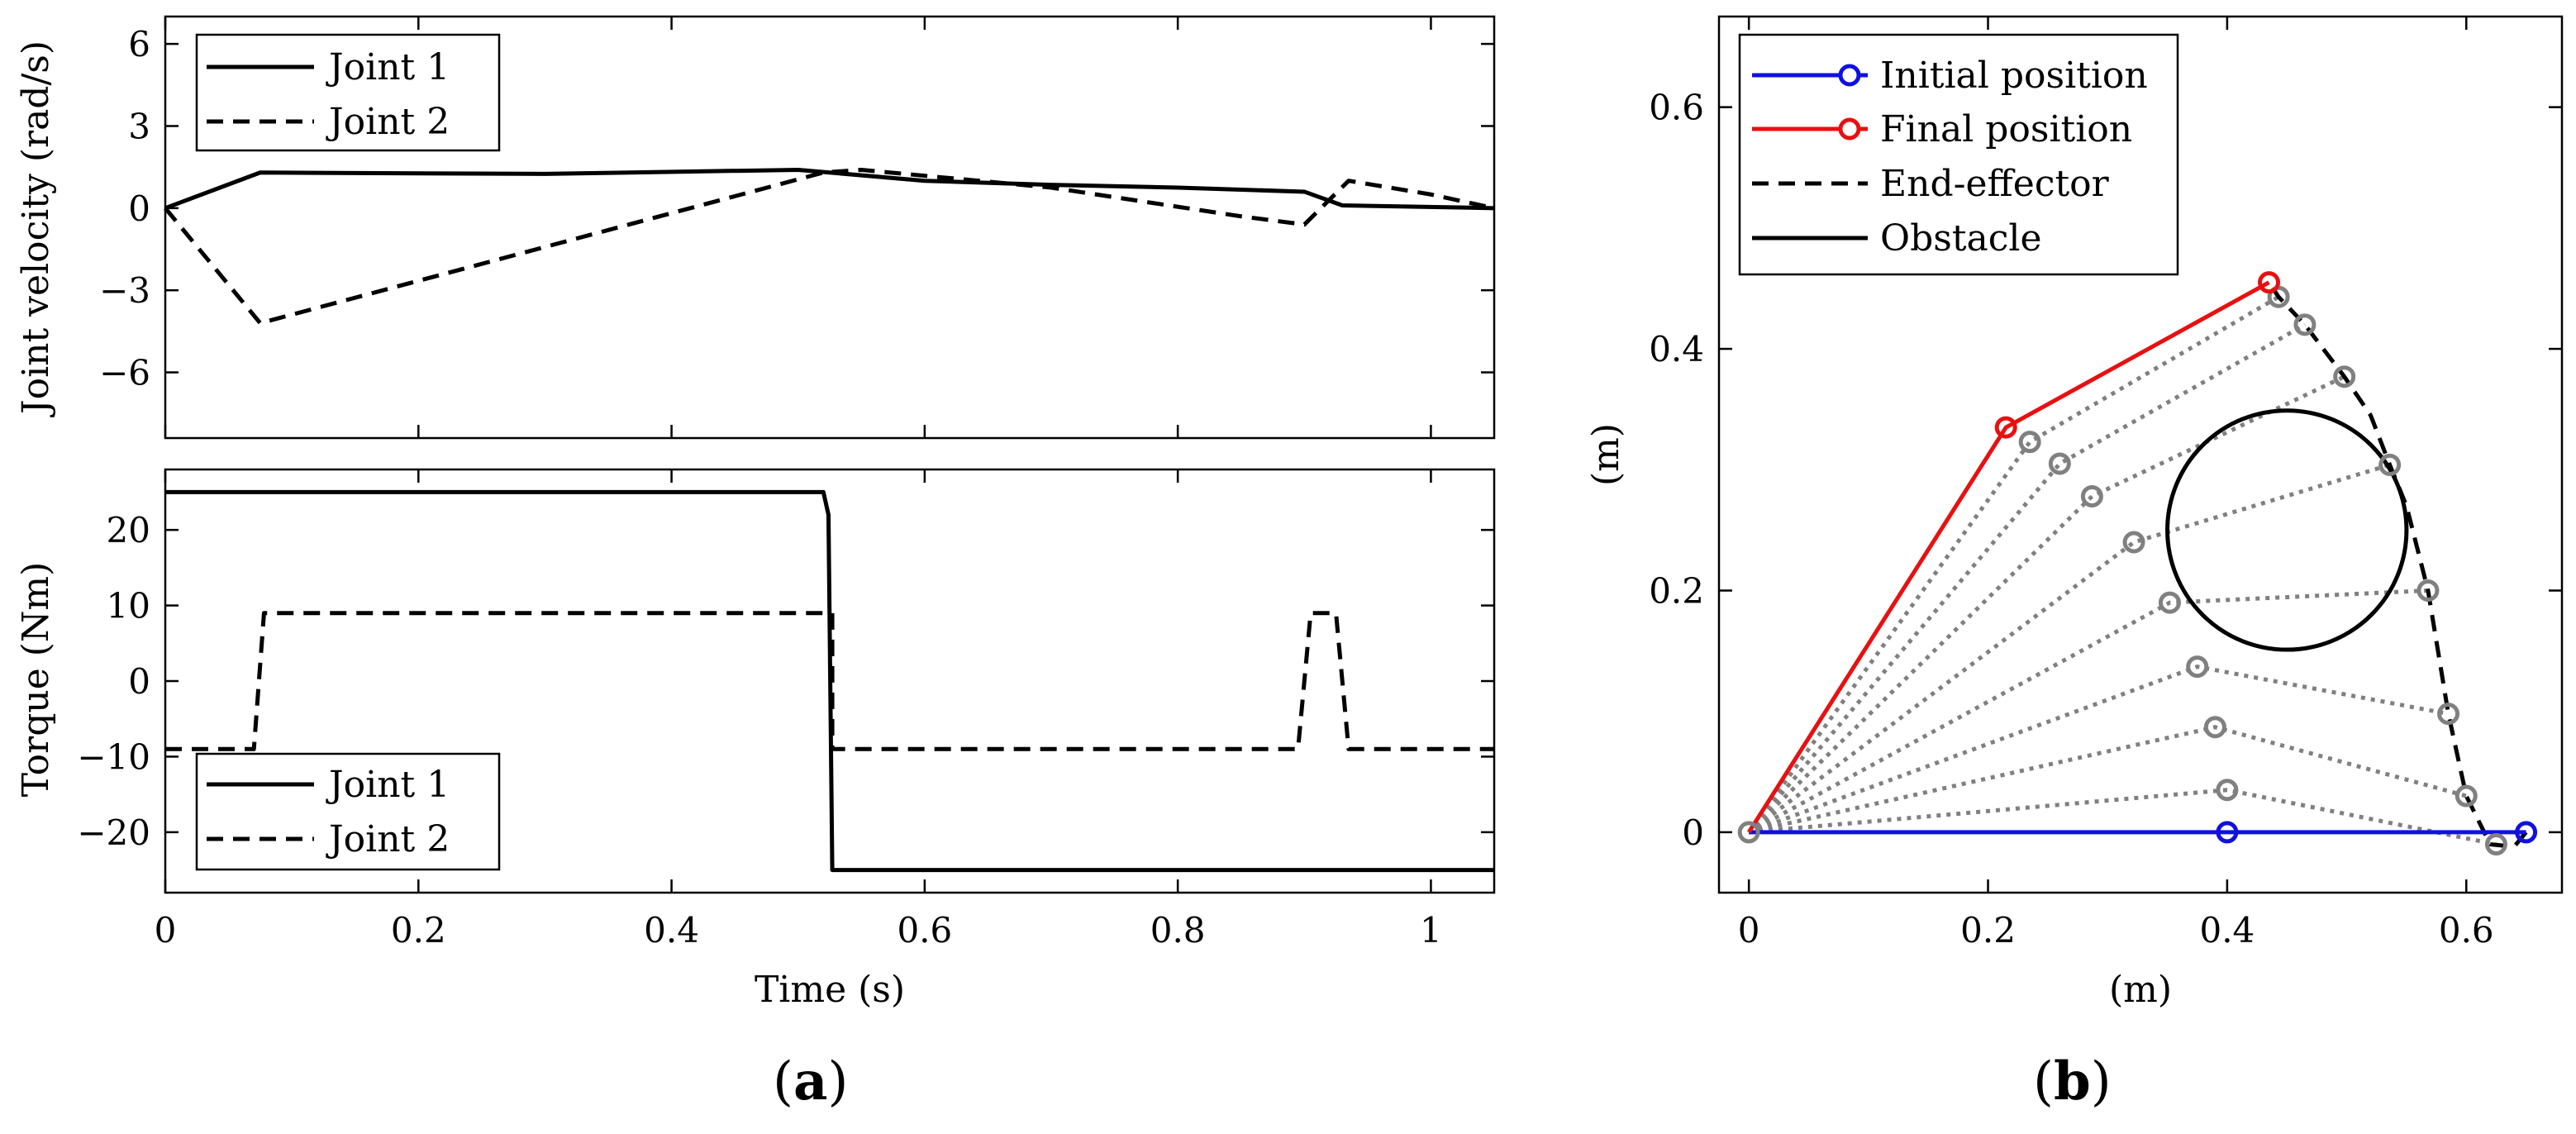 The image size is (2576, 1134). What do you see at coordinates (1431, 930) in the screenshot?
I see `torque-xtick-label: 1` at bounding box center [1431, 930].